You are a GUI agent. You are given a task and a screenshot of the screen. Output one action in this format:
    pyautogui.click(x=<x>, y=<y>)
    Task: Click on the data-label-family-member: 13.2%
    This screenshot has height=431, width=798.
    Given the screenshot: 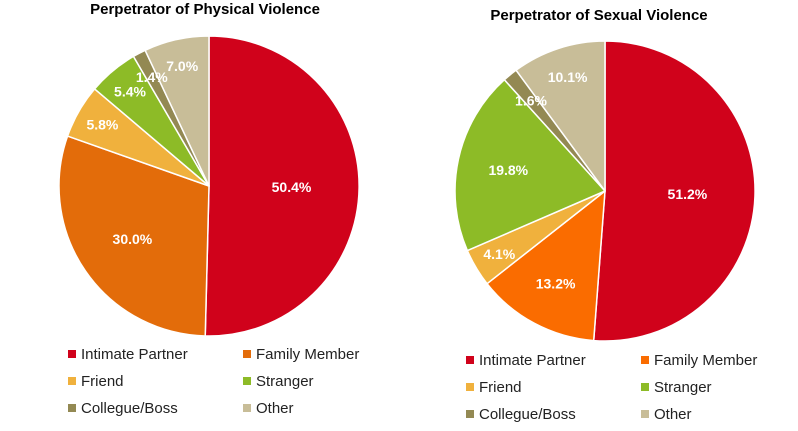 What is the action you would take?
    pyautogui.click(x=556, y=284)
    